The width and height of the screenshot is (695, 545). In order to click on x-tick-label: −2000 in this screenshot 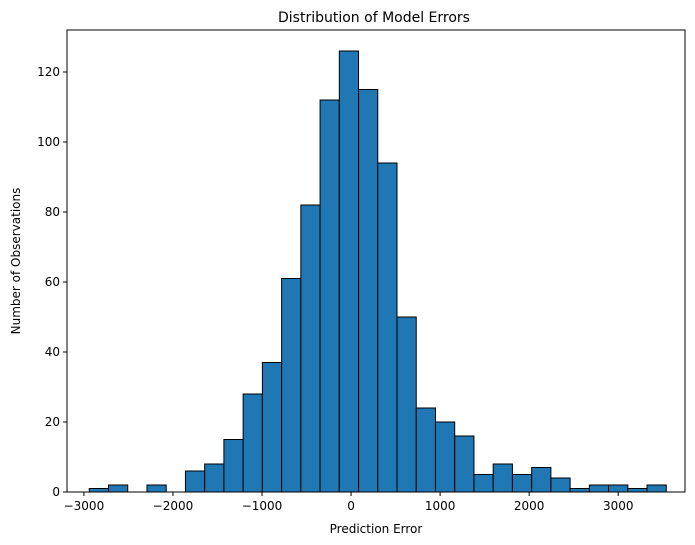, I will do `click(173, 506)`.